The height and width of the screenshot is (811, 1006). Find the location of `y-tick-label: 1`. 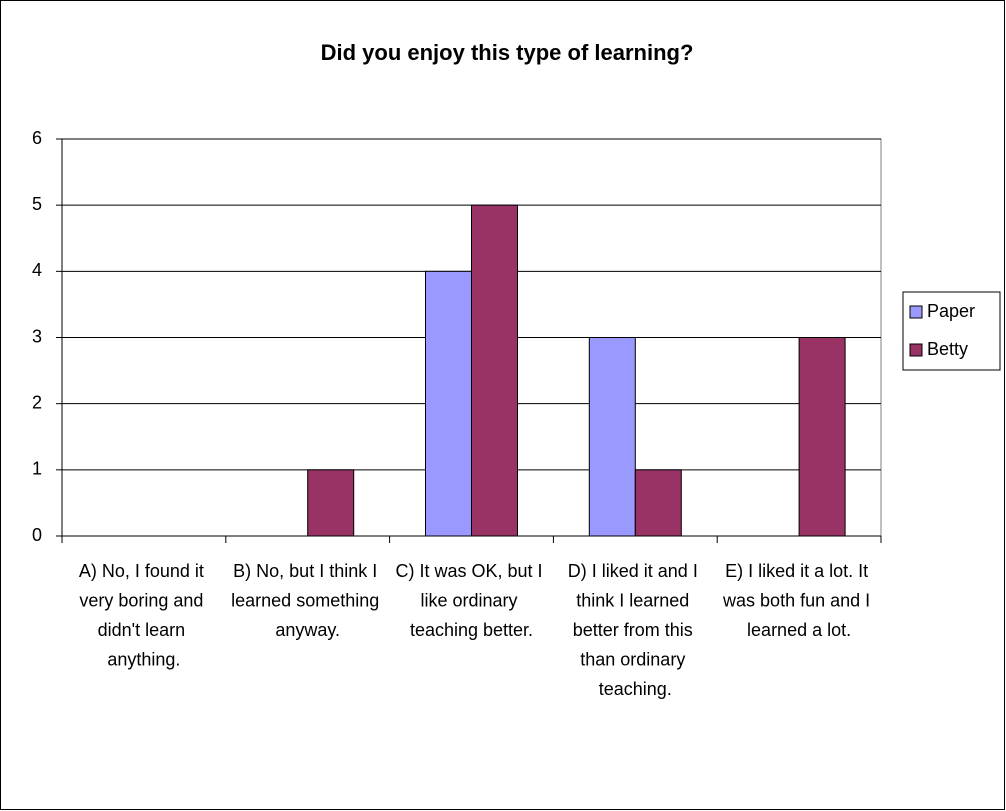

y-tick-label: 1 is located at coordinates (37, 469).